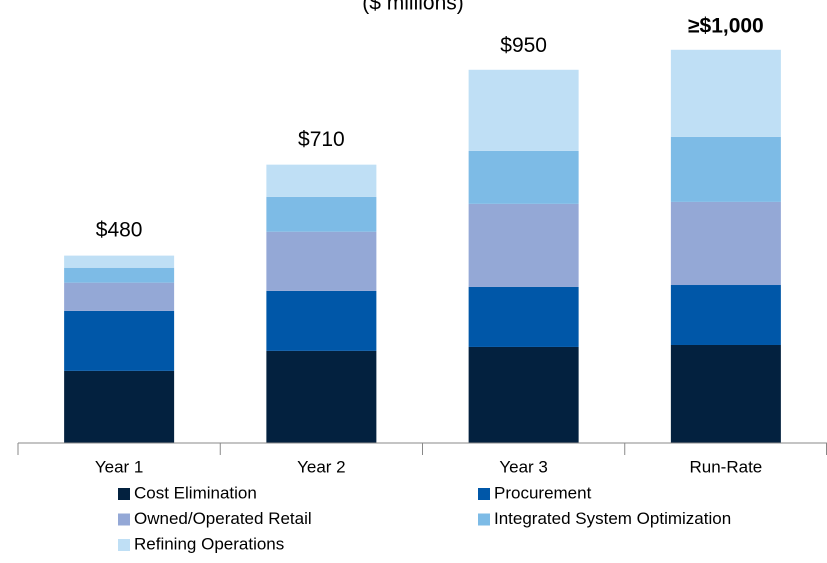 The width and height of the screenshot is (827, 563). I want to click on total-label: ≥$1,000, so click(726, 26).